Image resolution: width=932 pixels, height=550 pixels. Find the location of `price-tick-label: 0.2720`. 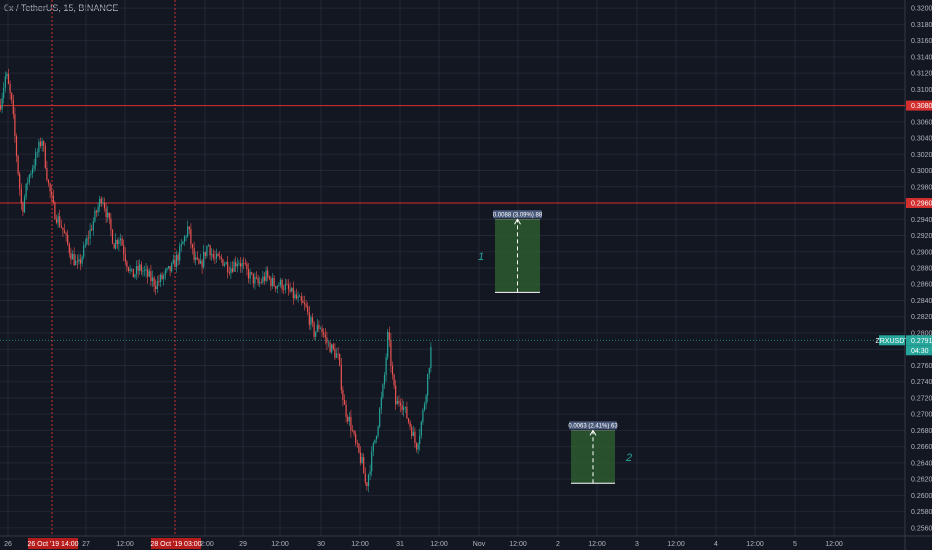

price-tick-label: 0.2720 is located at coordinates (921, 398).